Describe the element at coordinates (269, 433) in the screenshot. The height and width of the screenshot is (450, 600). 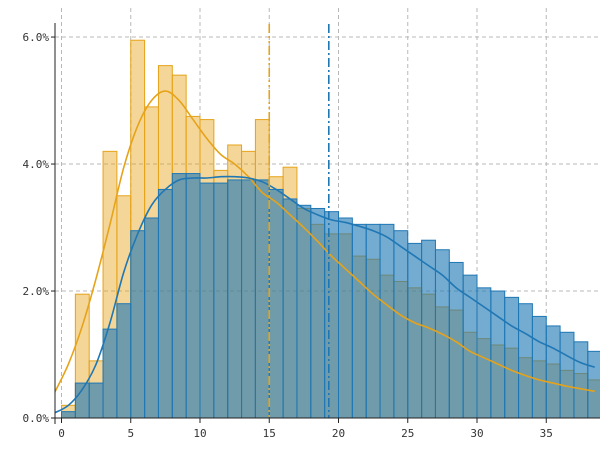
I see `x-tick-label: 15` at that location.